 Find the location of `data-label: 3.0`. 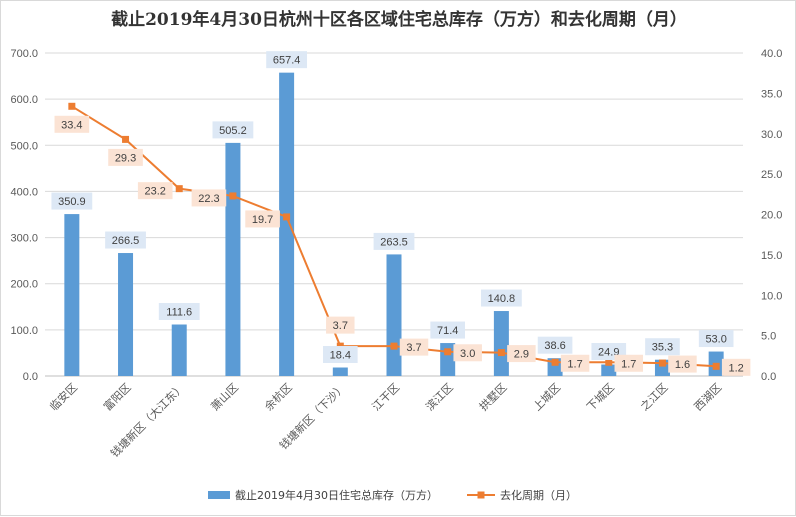

data-label: 3.0 is located at coordinates (467, 354).